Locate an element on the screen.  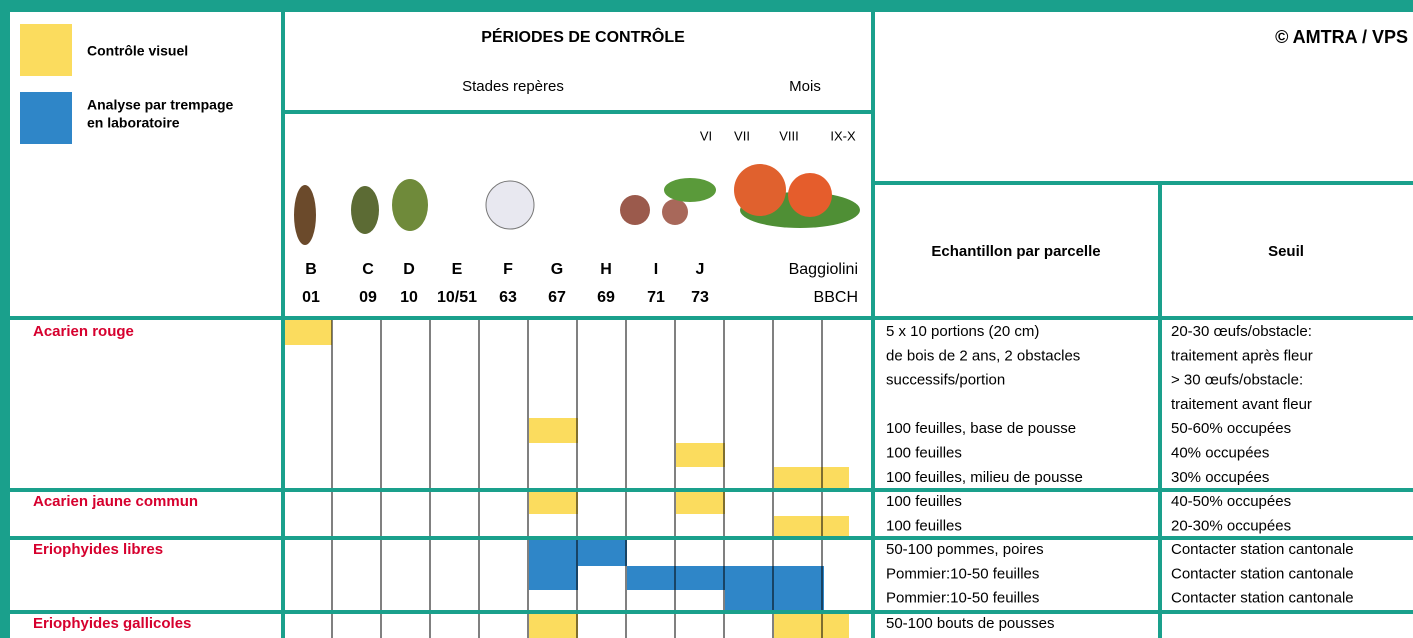
sample-text: de bois de 2 ans, 2 obstacles is located at coordinates (983, 355).